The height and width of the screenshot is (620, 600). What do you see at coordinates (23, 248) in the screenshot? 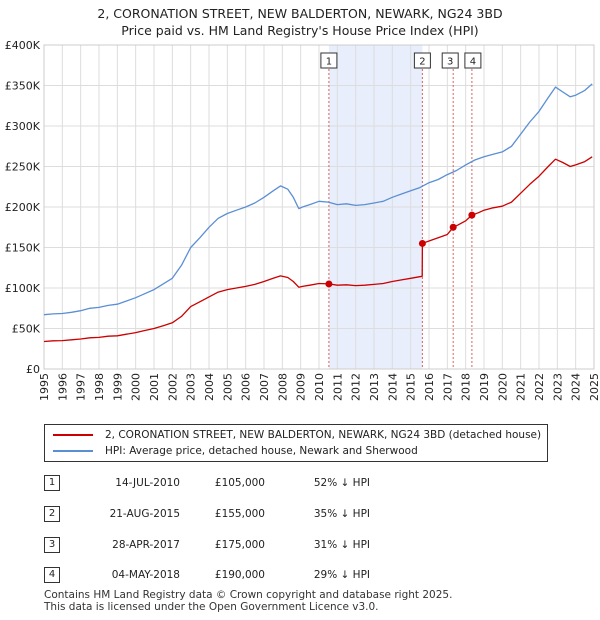
I see `y-tick-label: £150K` at bounding box center [23, 248].